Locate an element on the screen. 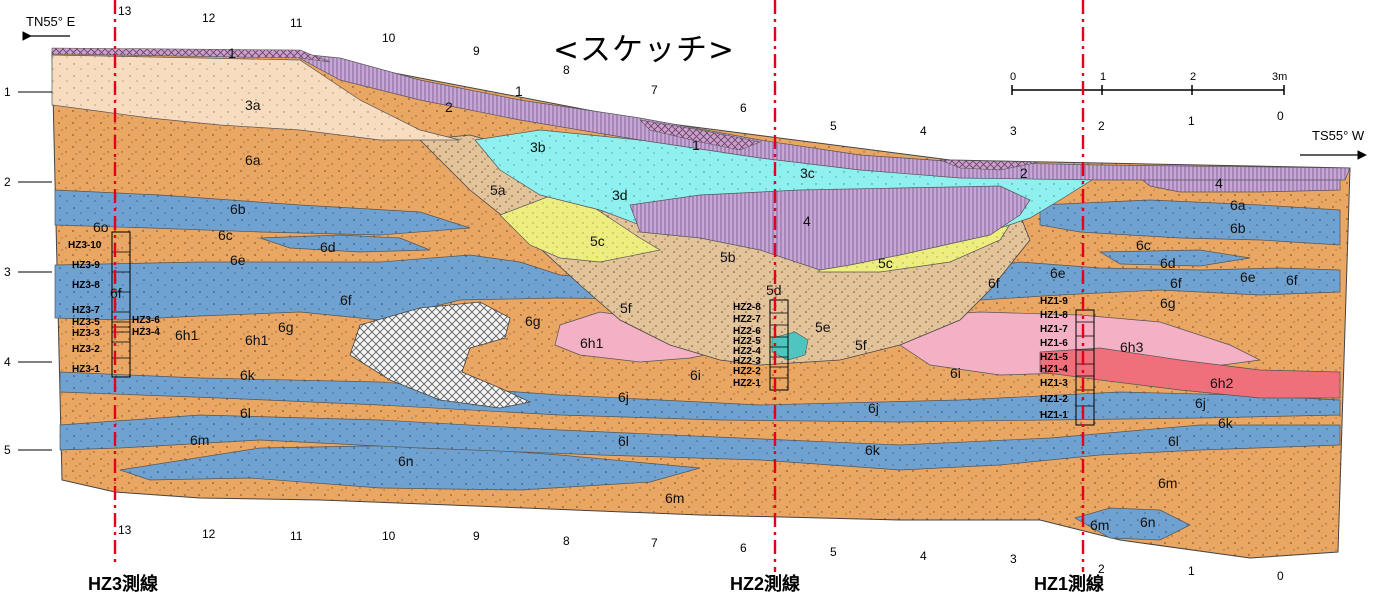 The height and width of the screenshot is (596, 1374). layer-1-mid is located at coordinates (700, 135).